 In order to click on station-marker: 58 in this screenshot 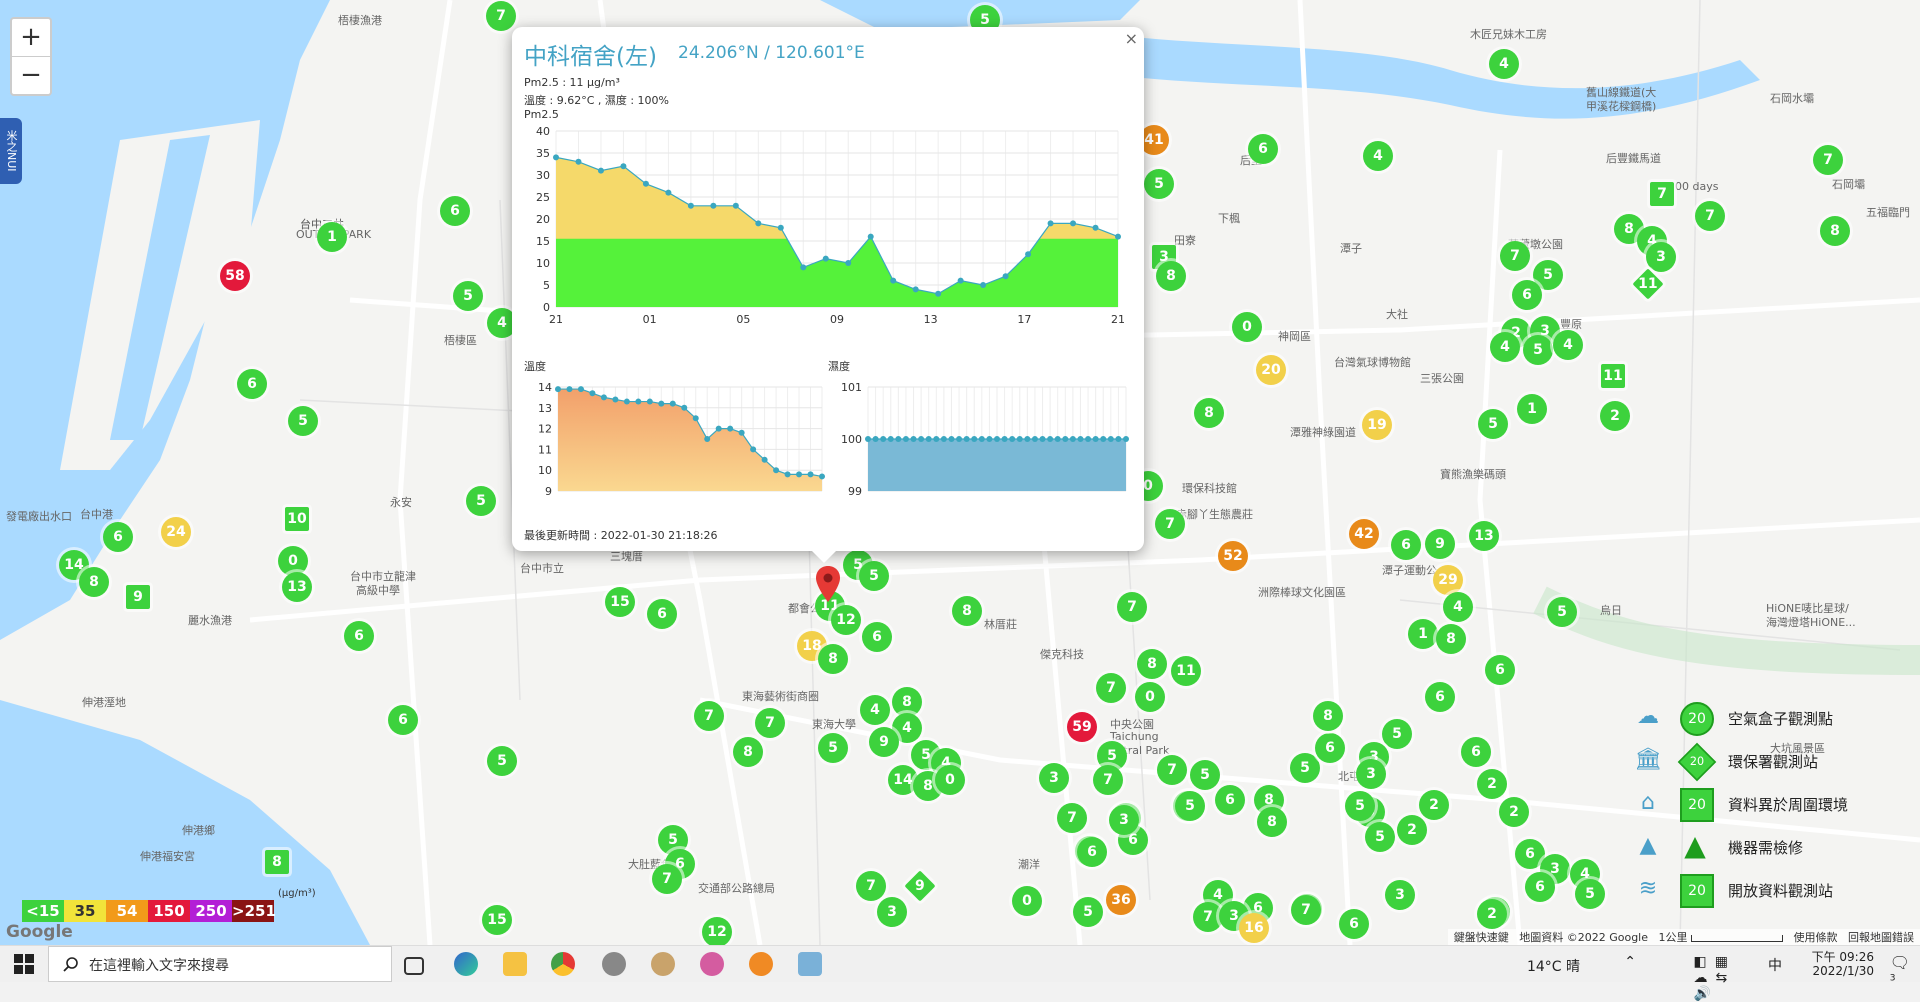, I will do `click(235, 276)`.